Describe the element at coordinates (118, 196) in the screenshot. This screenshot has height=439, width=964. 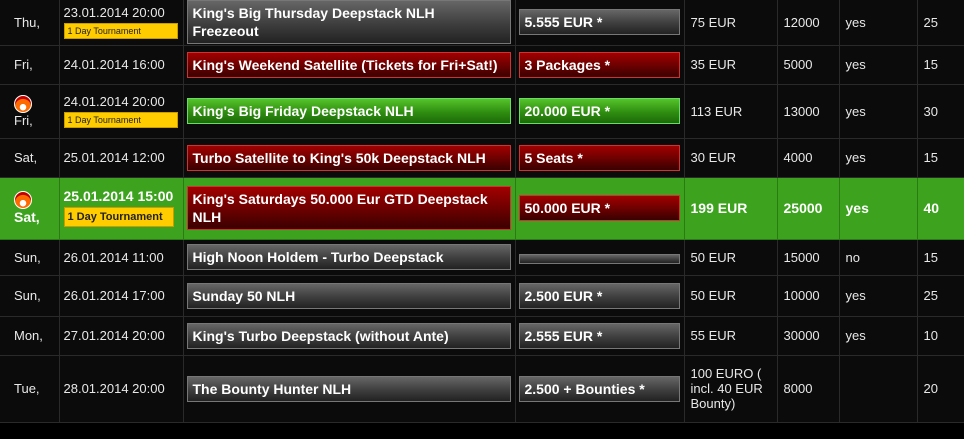
I see `date-time: 25.01.2014 15:00` at that location.